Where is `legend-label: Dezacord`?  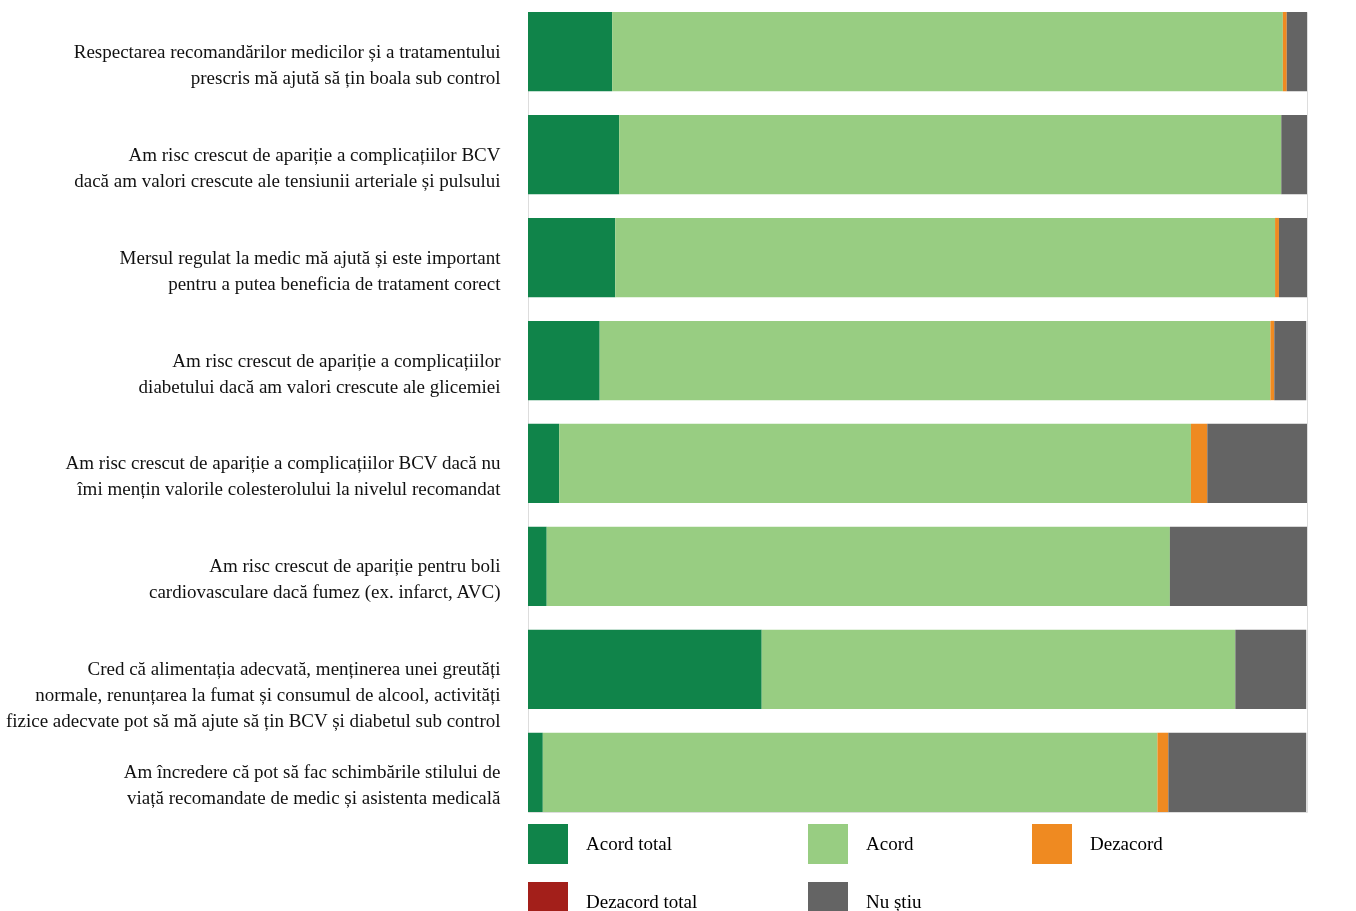 legend-label: Dezacord is located at coordinates (1127, 843).